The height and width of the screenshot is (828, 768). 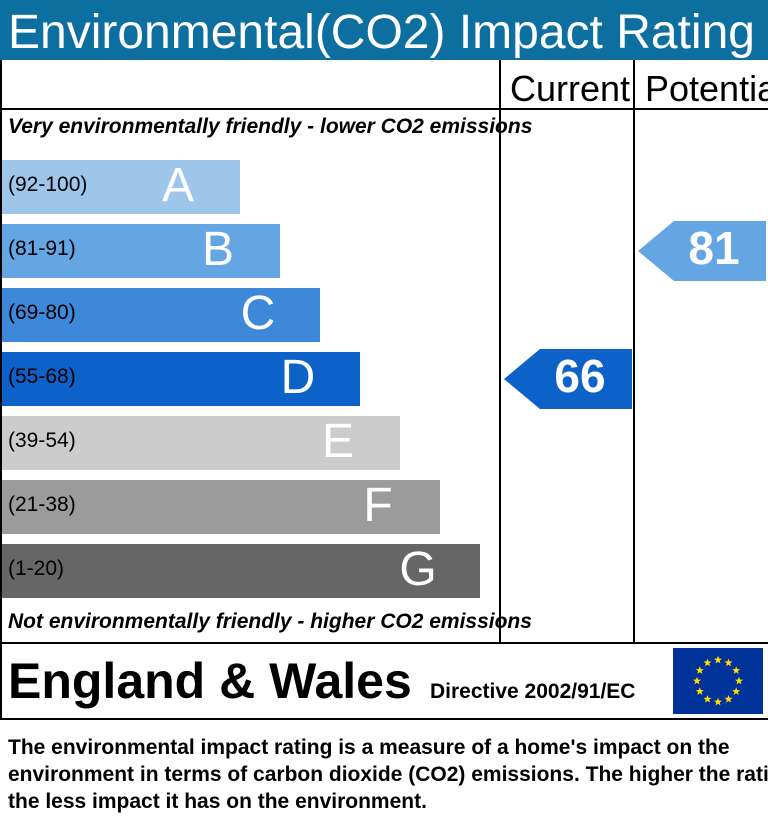 I want to click on band-letter-label: A, so click(x=177, y=185).